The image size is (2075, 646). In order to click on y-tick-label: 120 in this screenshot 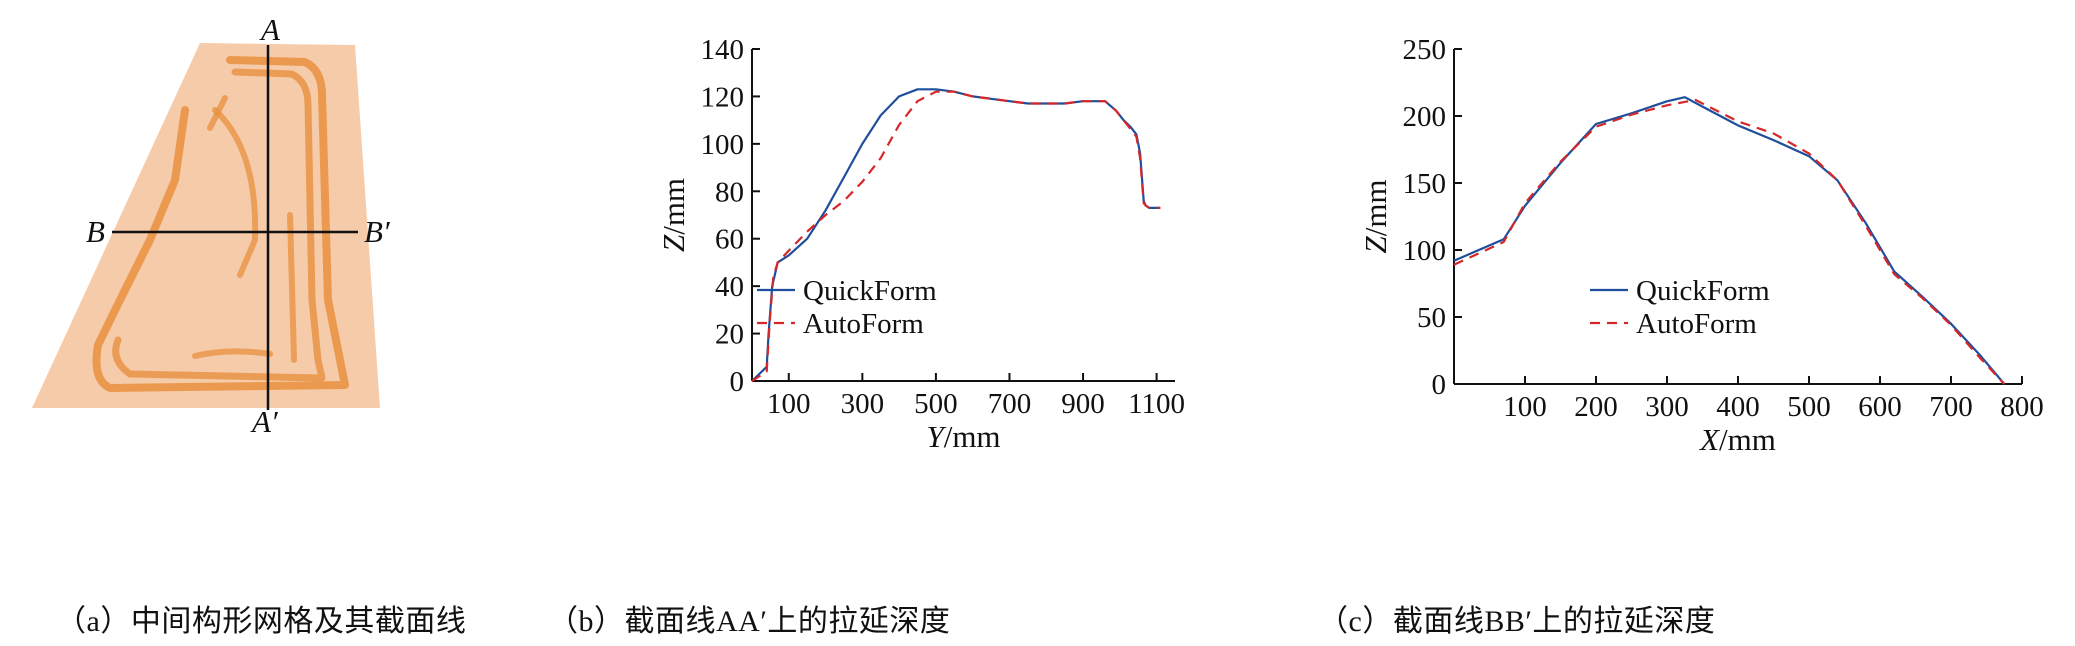, I will do `click(723, 97)`.